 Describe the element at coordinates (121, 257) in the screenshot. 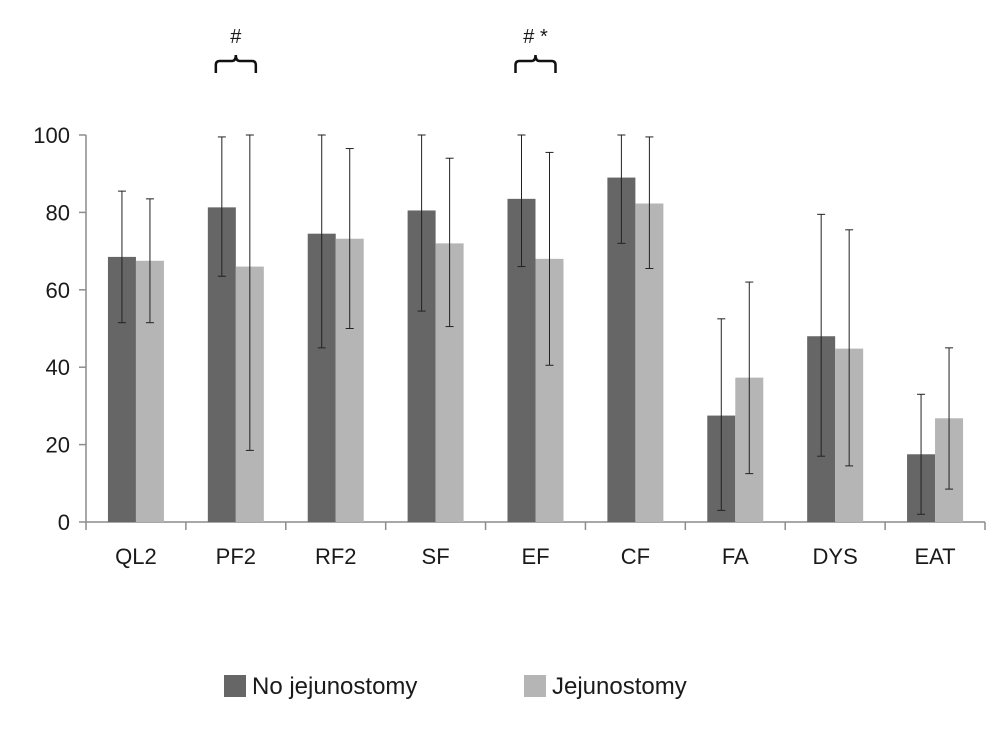

I see `error-bar-no-jejunostomy-ql2` at that location.